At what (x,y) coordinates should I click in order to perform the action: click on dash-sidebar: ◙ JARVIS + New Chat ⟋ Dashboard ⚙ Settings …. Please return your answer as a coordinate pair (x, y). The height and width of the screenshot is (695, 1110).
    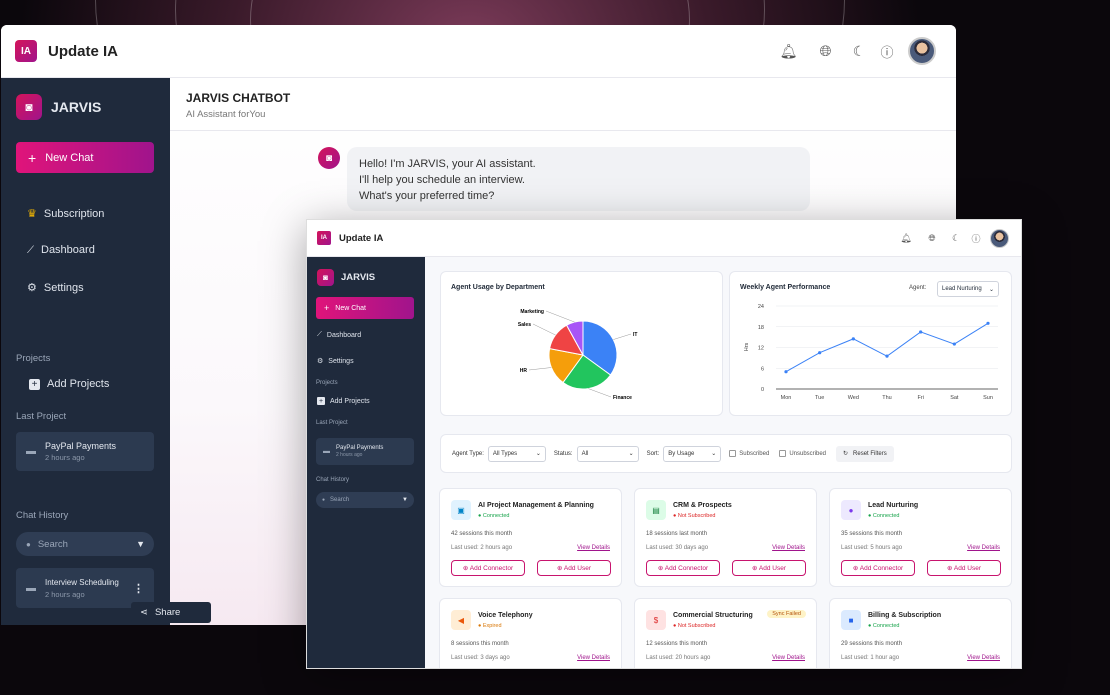
    Looking at the image, I should click on (366, 462).